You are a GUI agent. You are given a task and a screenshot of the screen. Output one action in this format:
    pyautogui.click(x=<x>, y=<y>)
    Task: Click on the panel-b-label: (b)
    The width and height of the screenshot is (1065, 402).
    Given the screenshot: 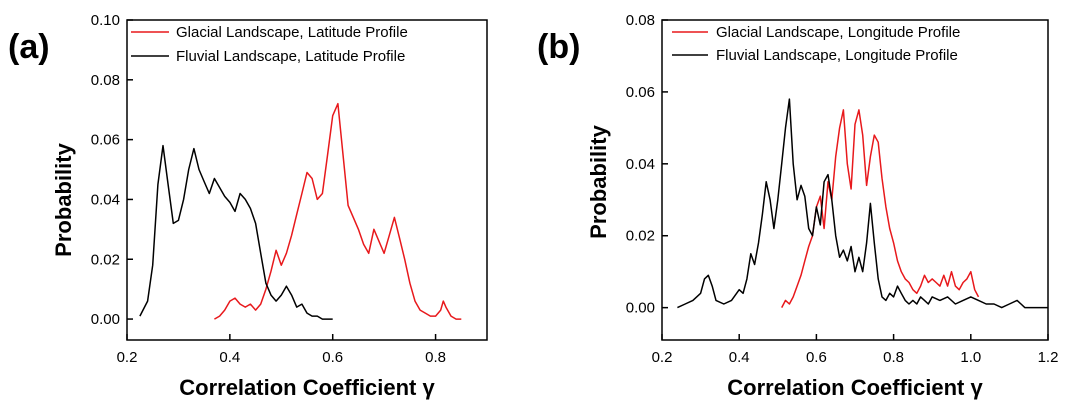 What is the action you would take?
    pyautogui.click(x=558, y=47)
    